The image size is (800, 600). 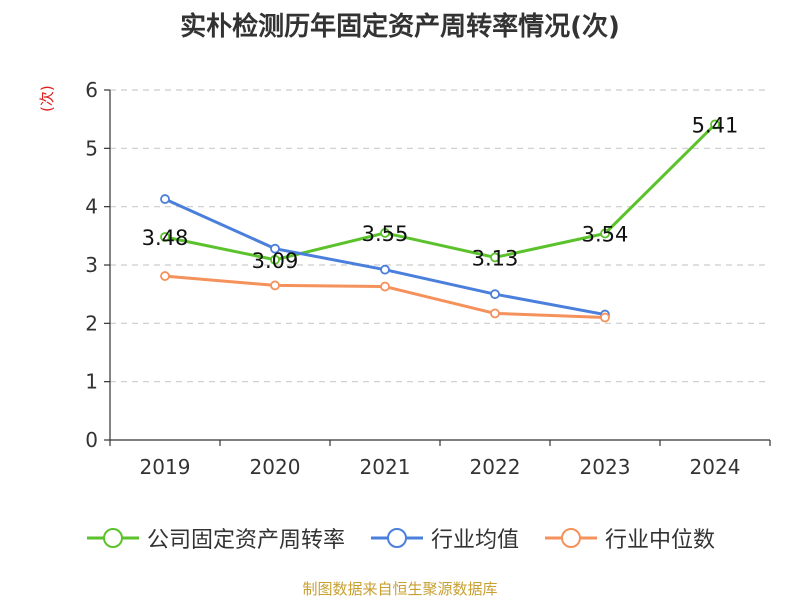 I want to click on data-label: 5.41, so click(x=715, y=125).